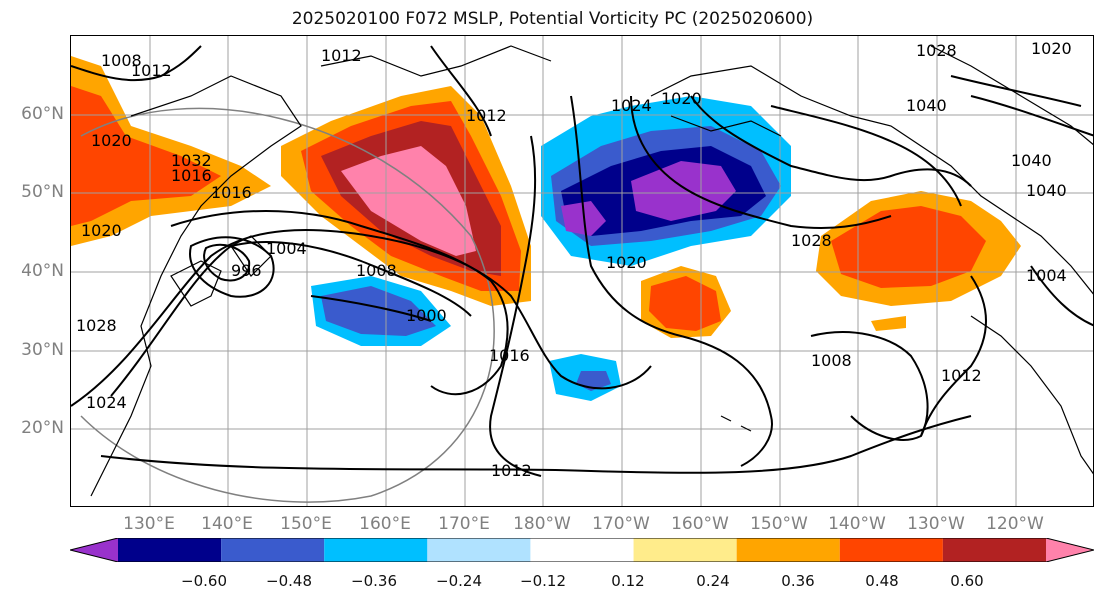 The image size is (1105, 601). Describe the element at coordinates (42, 271) in the screenshot. I see `lat-label: 40°N` at that location.